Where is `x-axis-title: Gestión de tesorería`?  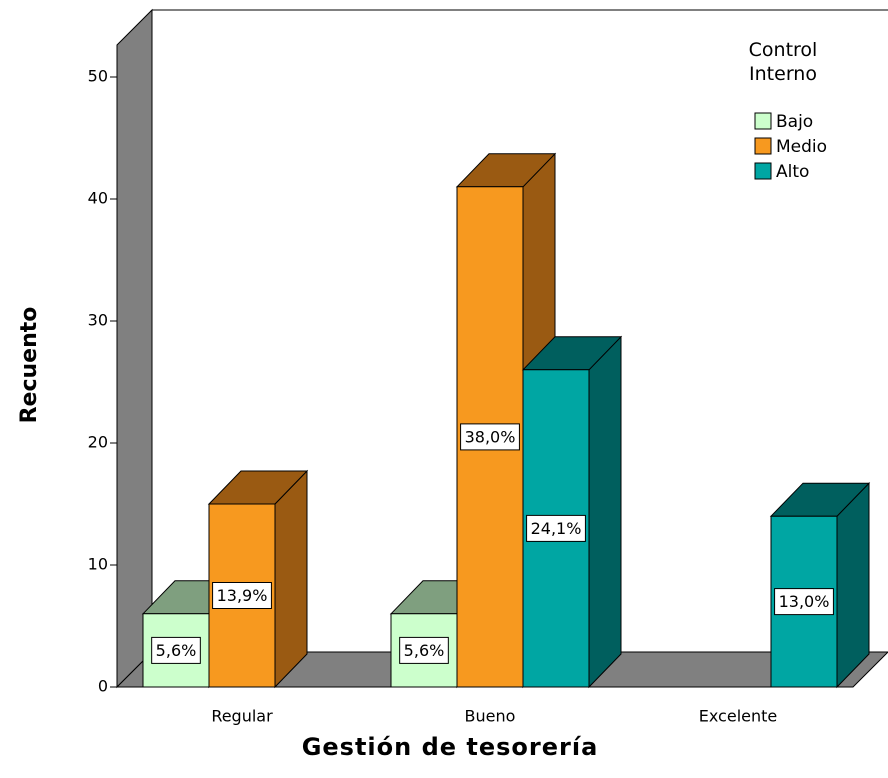 x-axis-title: Gestión de tesorería is located at coordinates (450, 747).